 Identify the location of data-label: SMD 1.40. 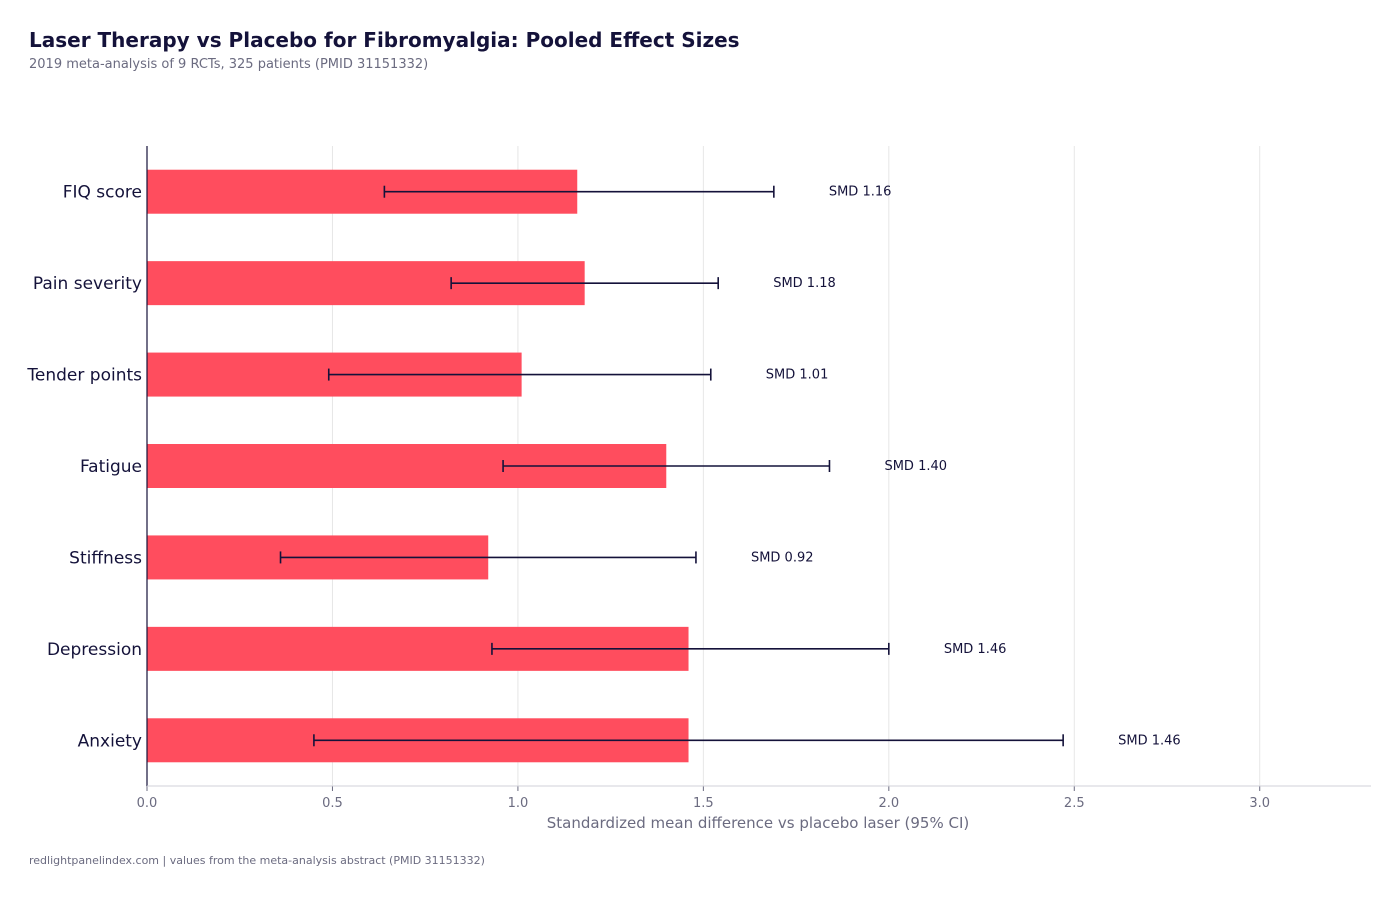
(915, 466).